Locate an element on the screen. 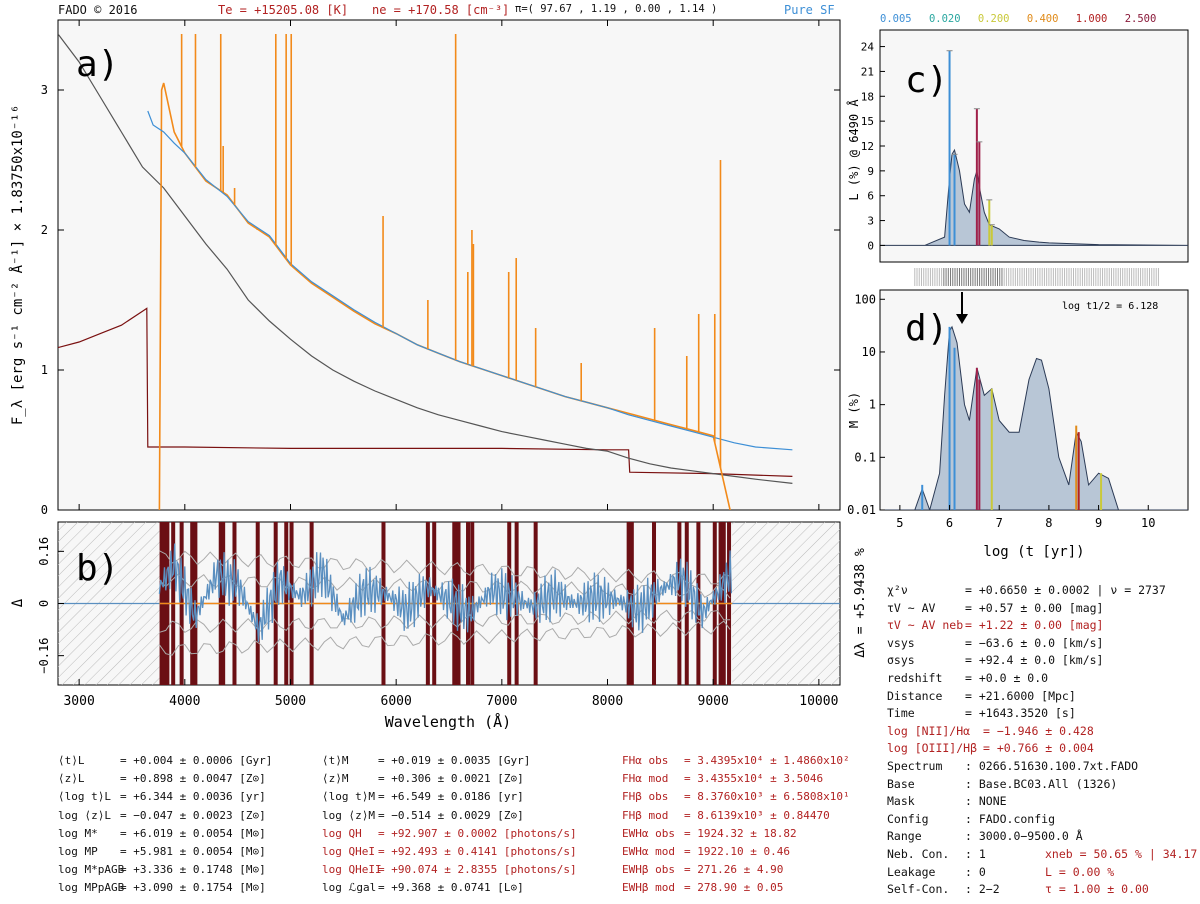 This screenshot has height=904, width=1200. param-key: Spectrum is located at coordinates (915, 765).